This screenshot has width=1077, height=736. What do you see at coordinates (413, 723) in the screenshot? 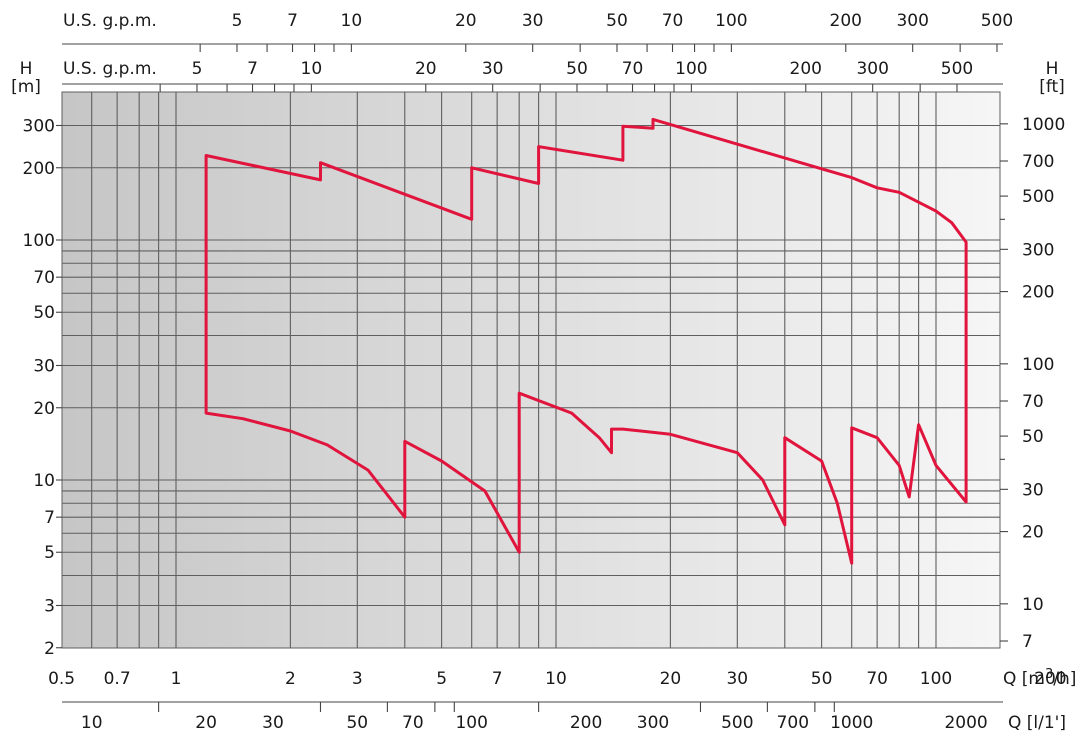
I see `lpm-tick-label: 70` at bounding box center [413, 723].